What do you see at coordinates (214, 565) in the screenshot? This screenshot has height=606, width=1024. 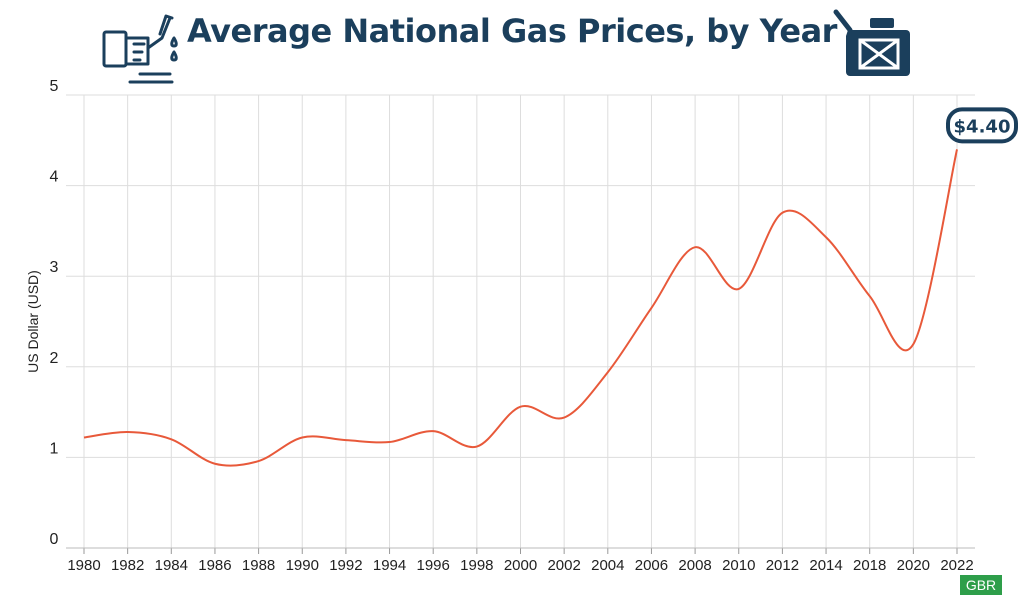 I see `x-tick-label: 1986` at bounding box center [214, 565].